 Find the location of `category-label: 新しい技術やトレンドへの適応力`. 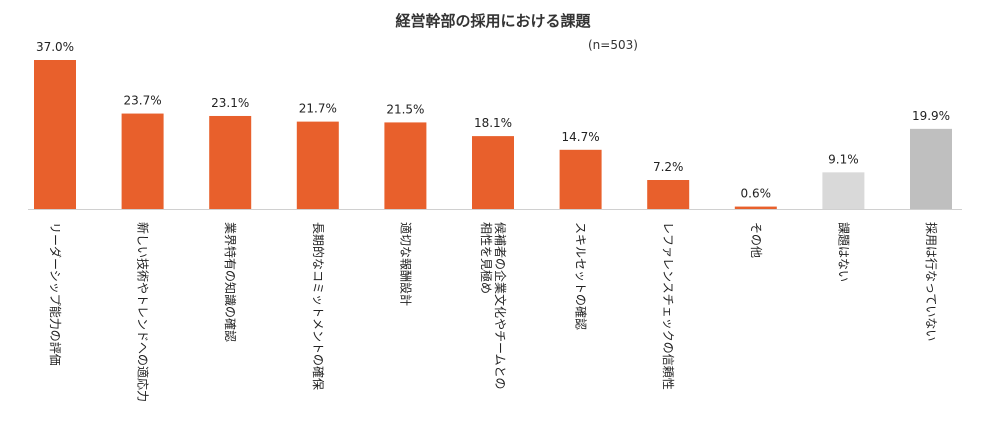

category-label: 新しい技術やトレンドへの適応力 is located at coordinates (143, 312).